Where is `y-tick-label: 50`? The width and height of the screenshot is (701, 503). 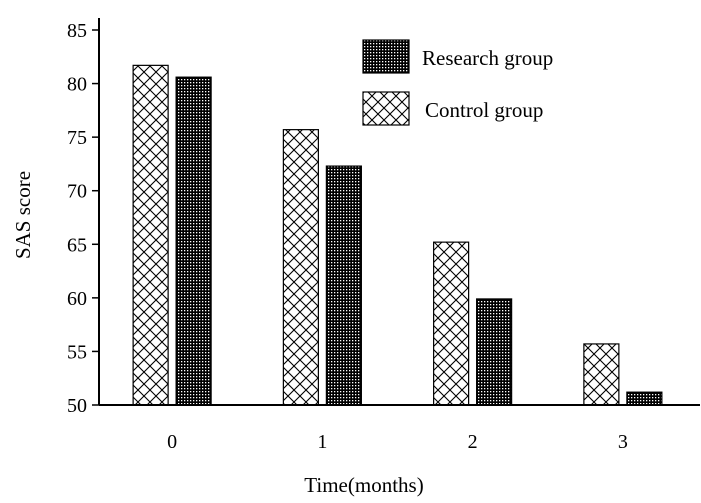 y-tick-label: 50 is located at coordinates (77, 406).